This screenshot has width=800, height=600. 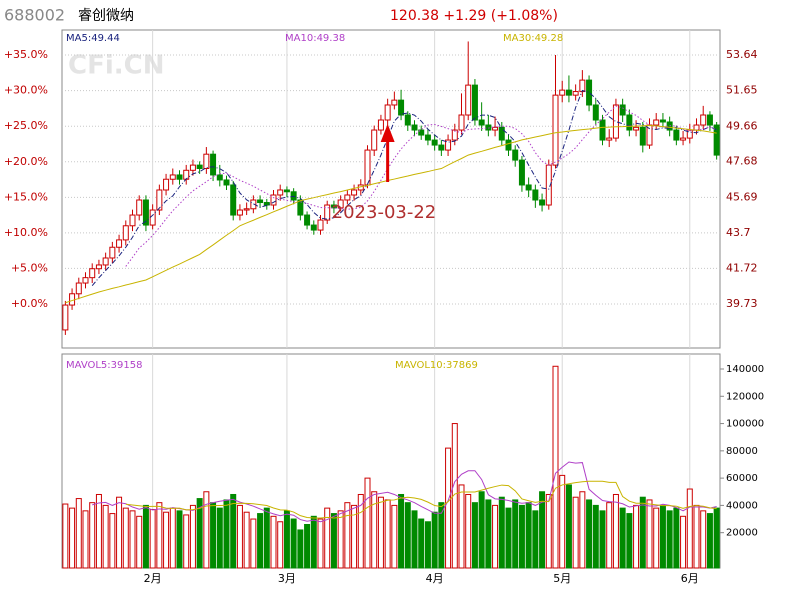 What do you see at coordinates (153, 578) in the screenshot?
I see `x-tick-label: 2月` at bounding box center [153, 578].